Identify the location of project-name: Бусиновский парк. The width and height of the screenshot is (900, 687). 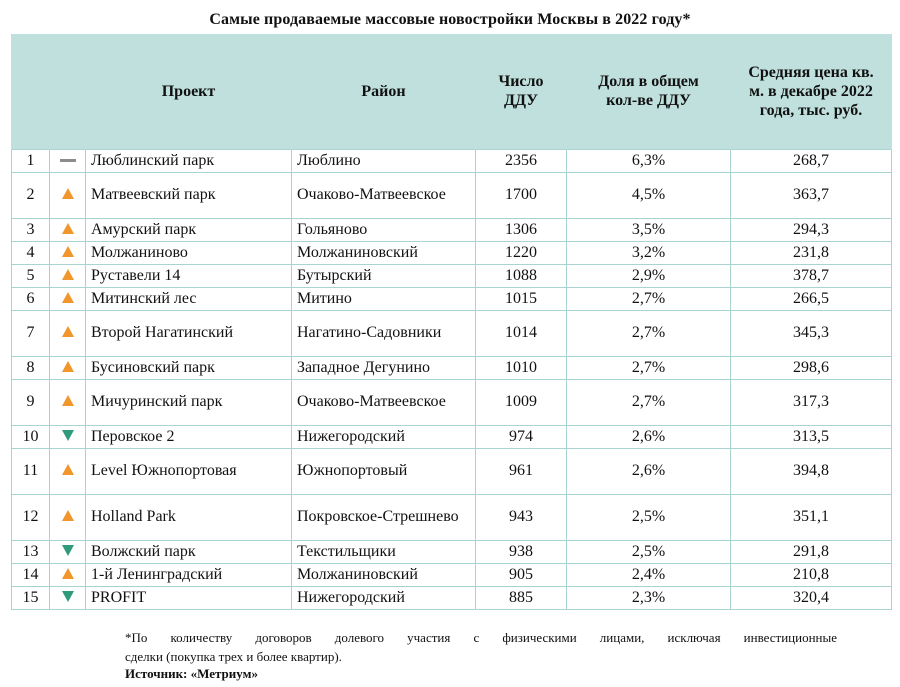
(188, 367).